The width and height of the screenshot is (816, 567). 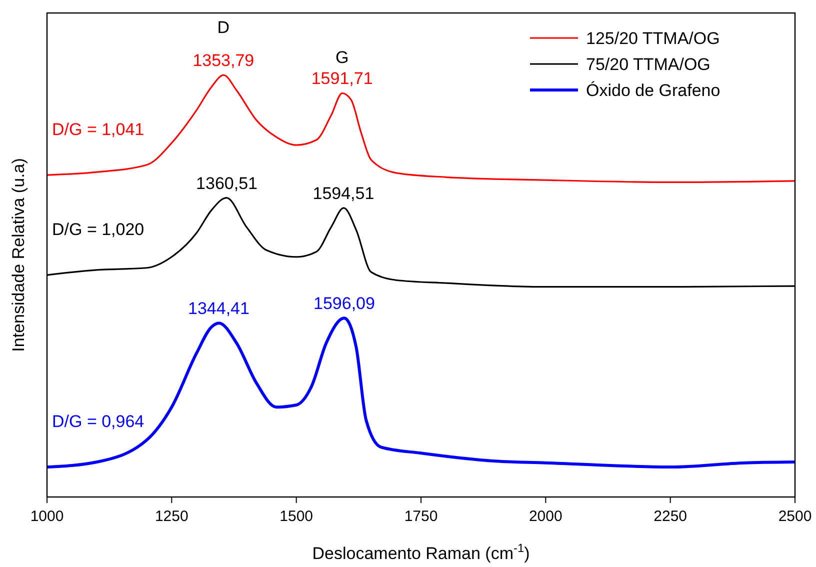 What do you see at coordinates (421, 552) in the screenshot?
I see `x-axis-title: Deslocamento Raman (cm$^{-1}$)` at bounding box center [421, 552].